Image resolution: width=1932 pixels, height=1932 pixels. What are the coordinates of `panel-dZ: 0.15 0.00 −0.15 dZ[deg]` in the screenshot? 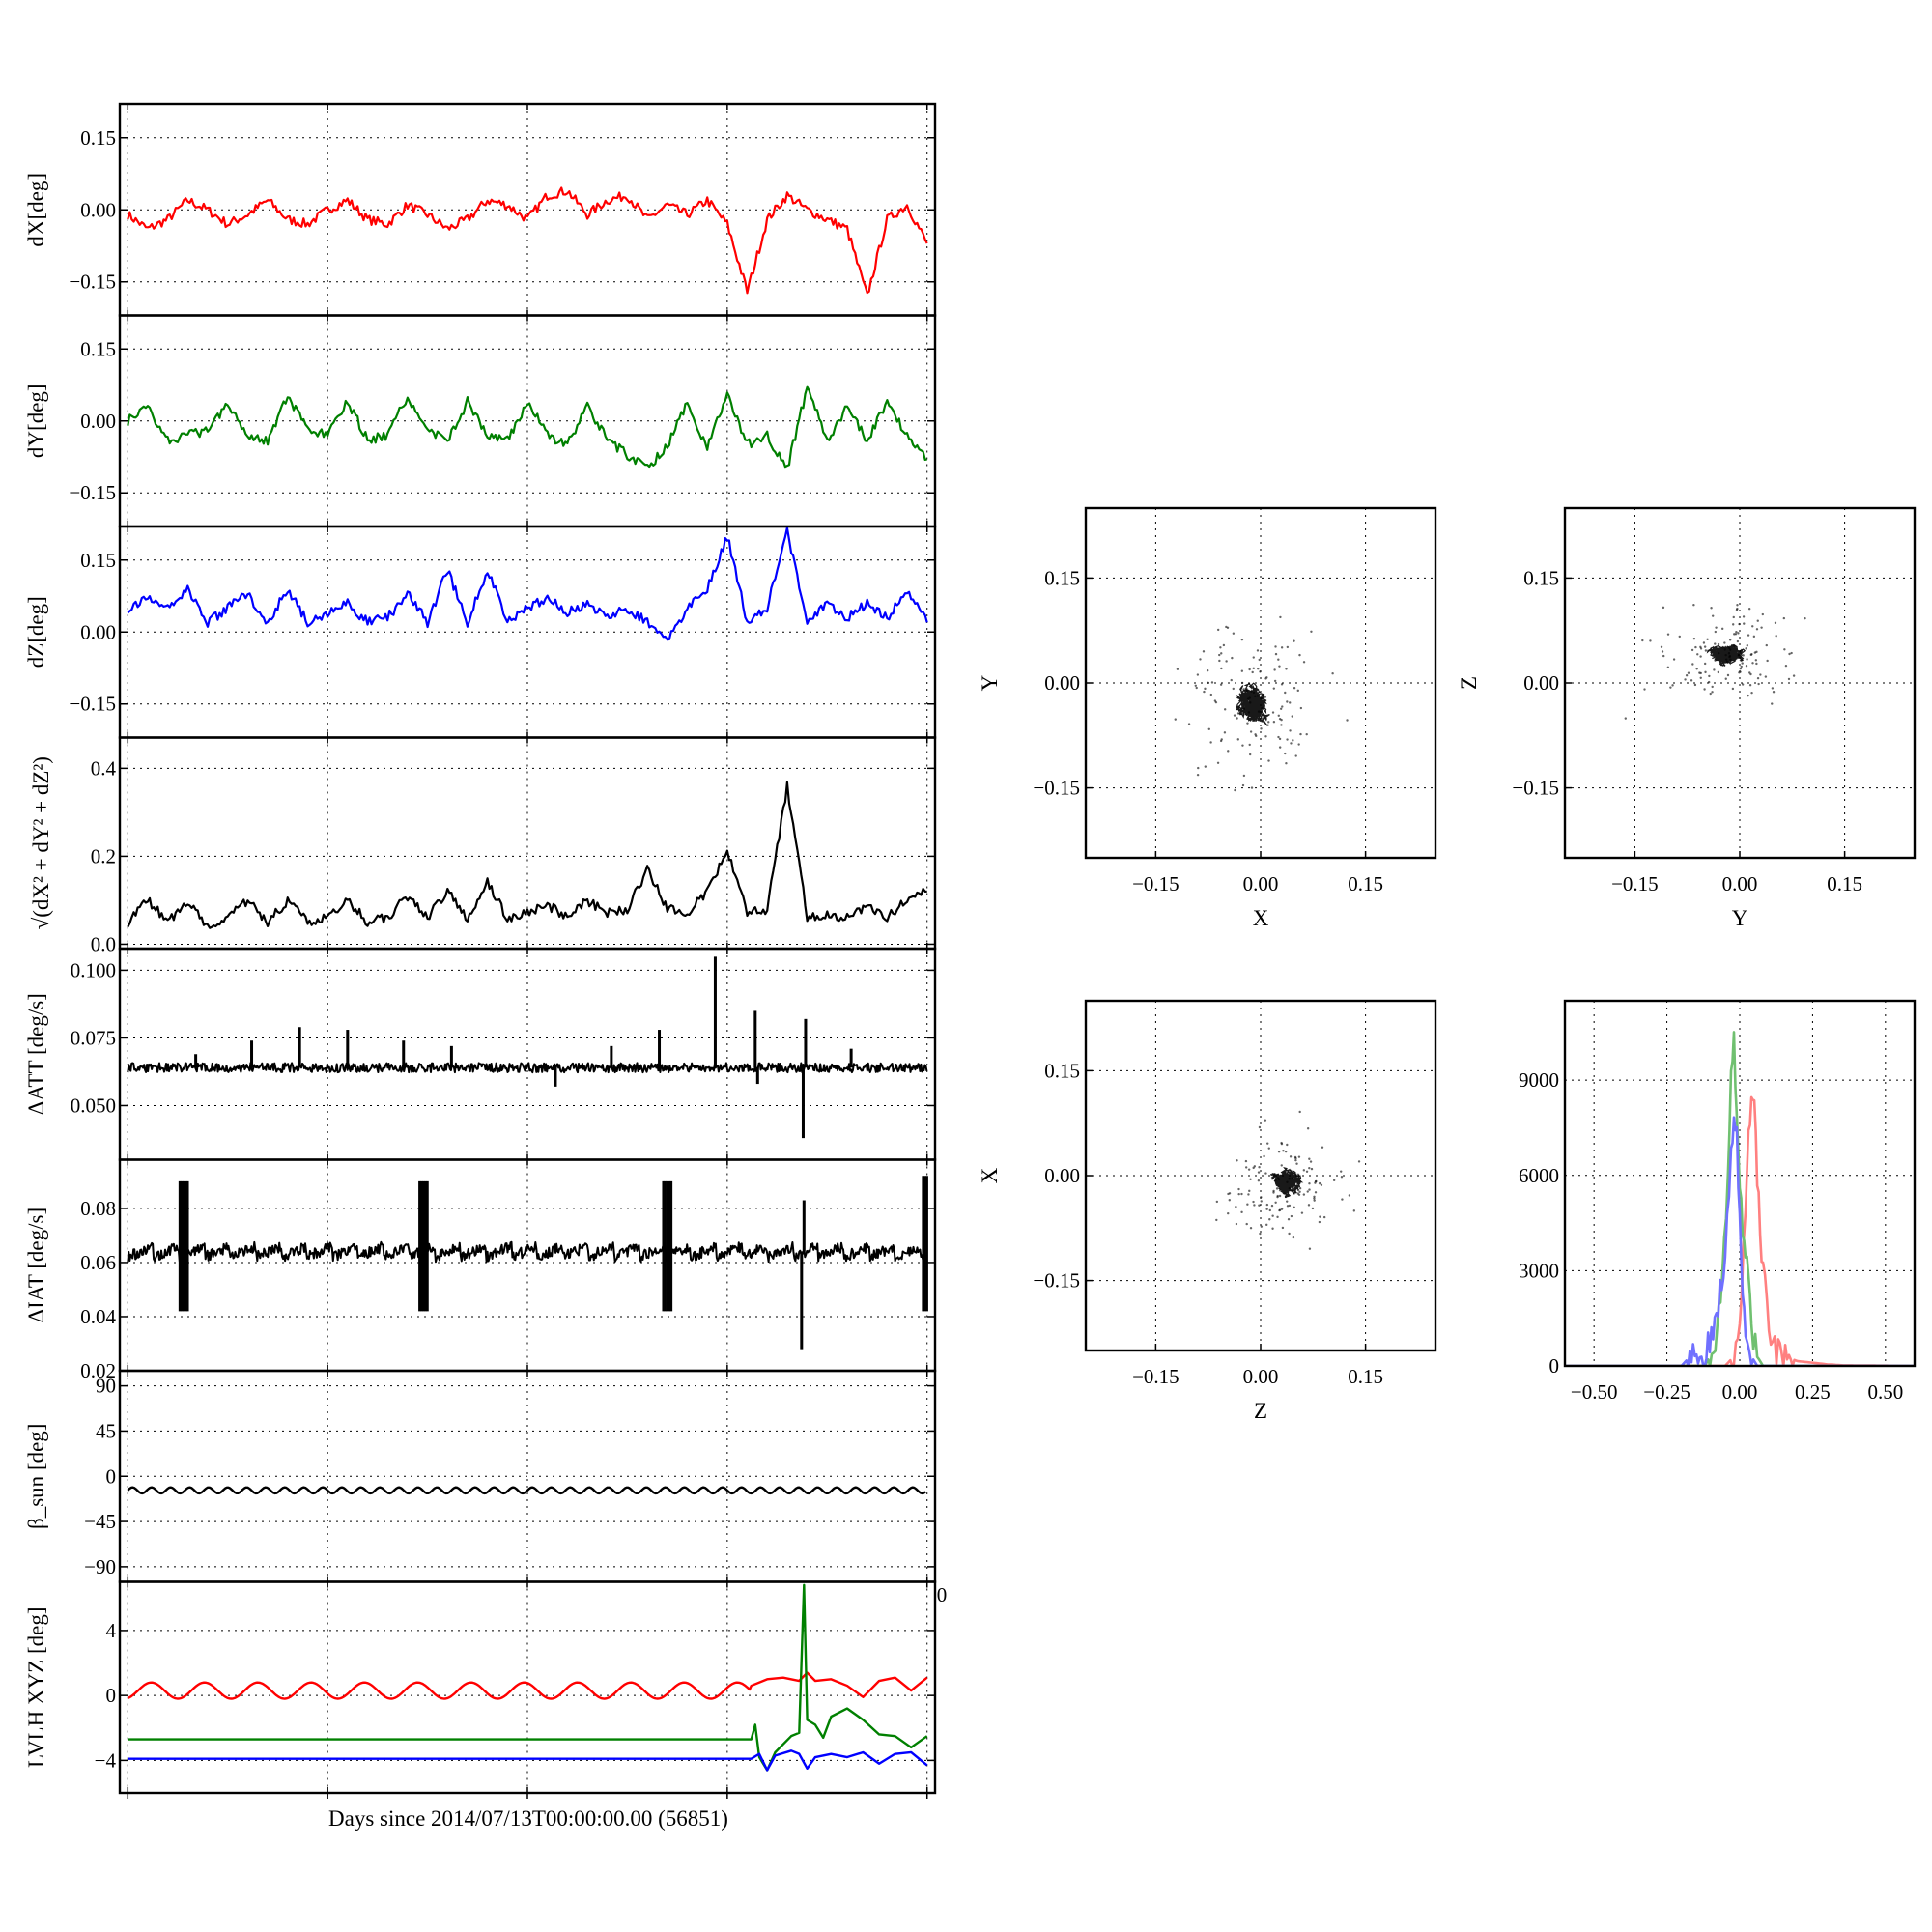 It's located at (480, 632).